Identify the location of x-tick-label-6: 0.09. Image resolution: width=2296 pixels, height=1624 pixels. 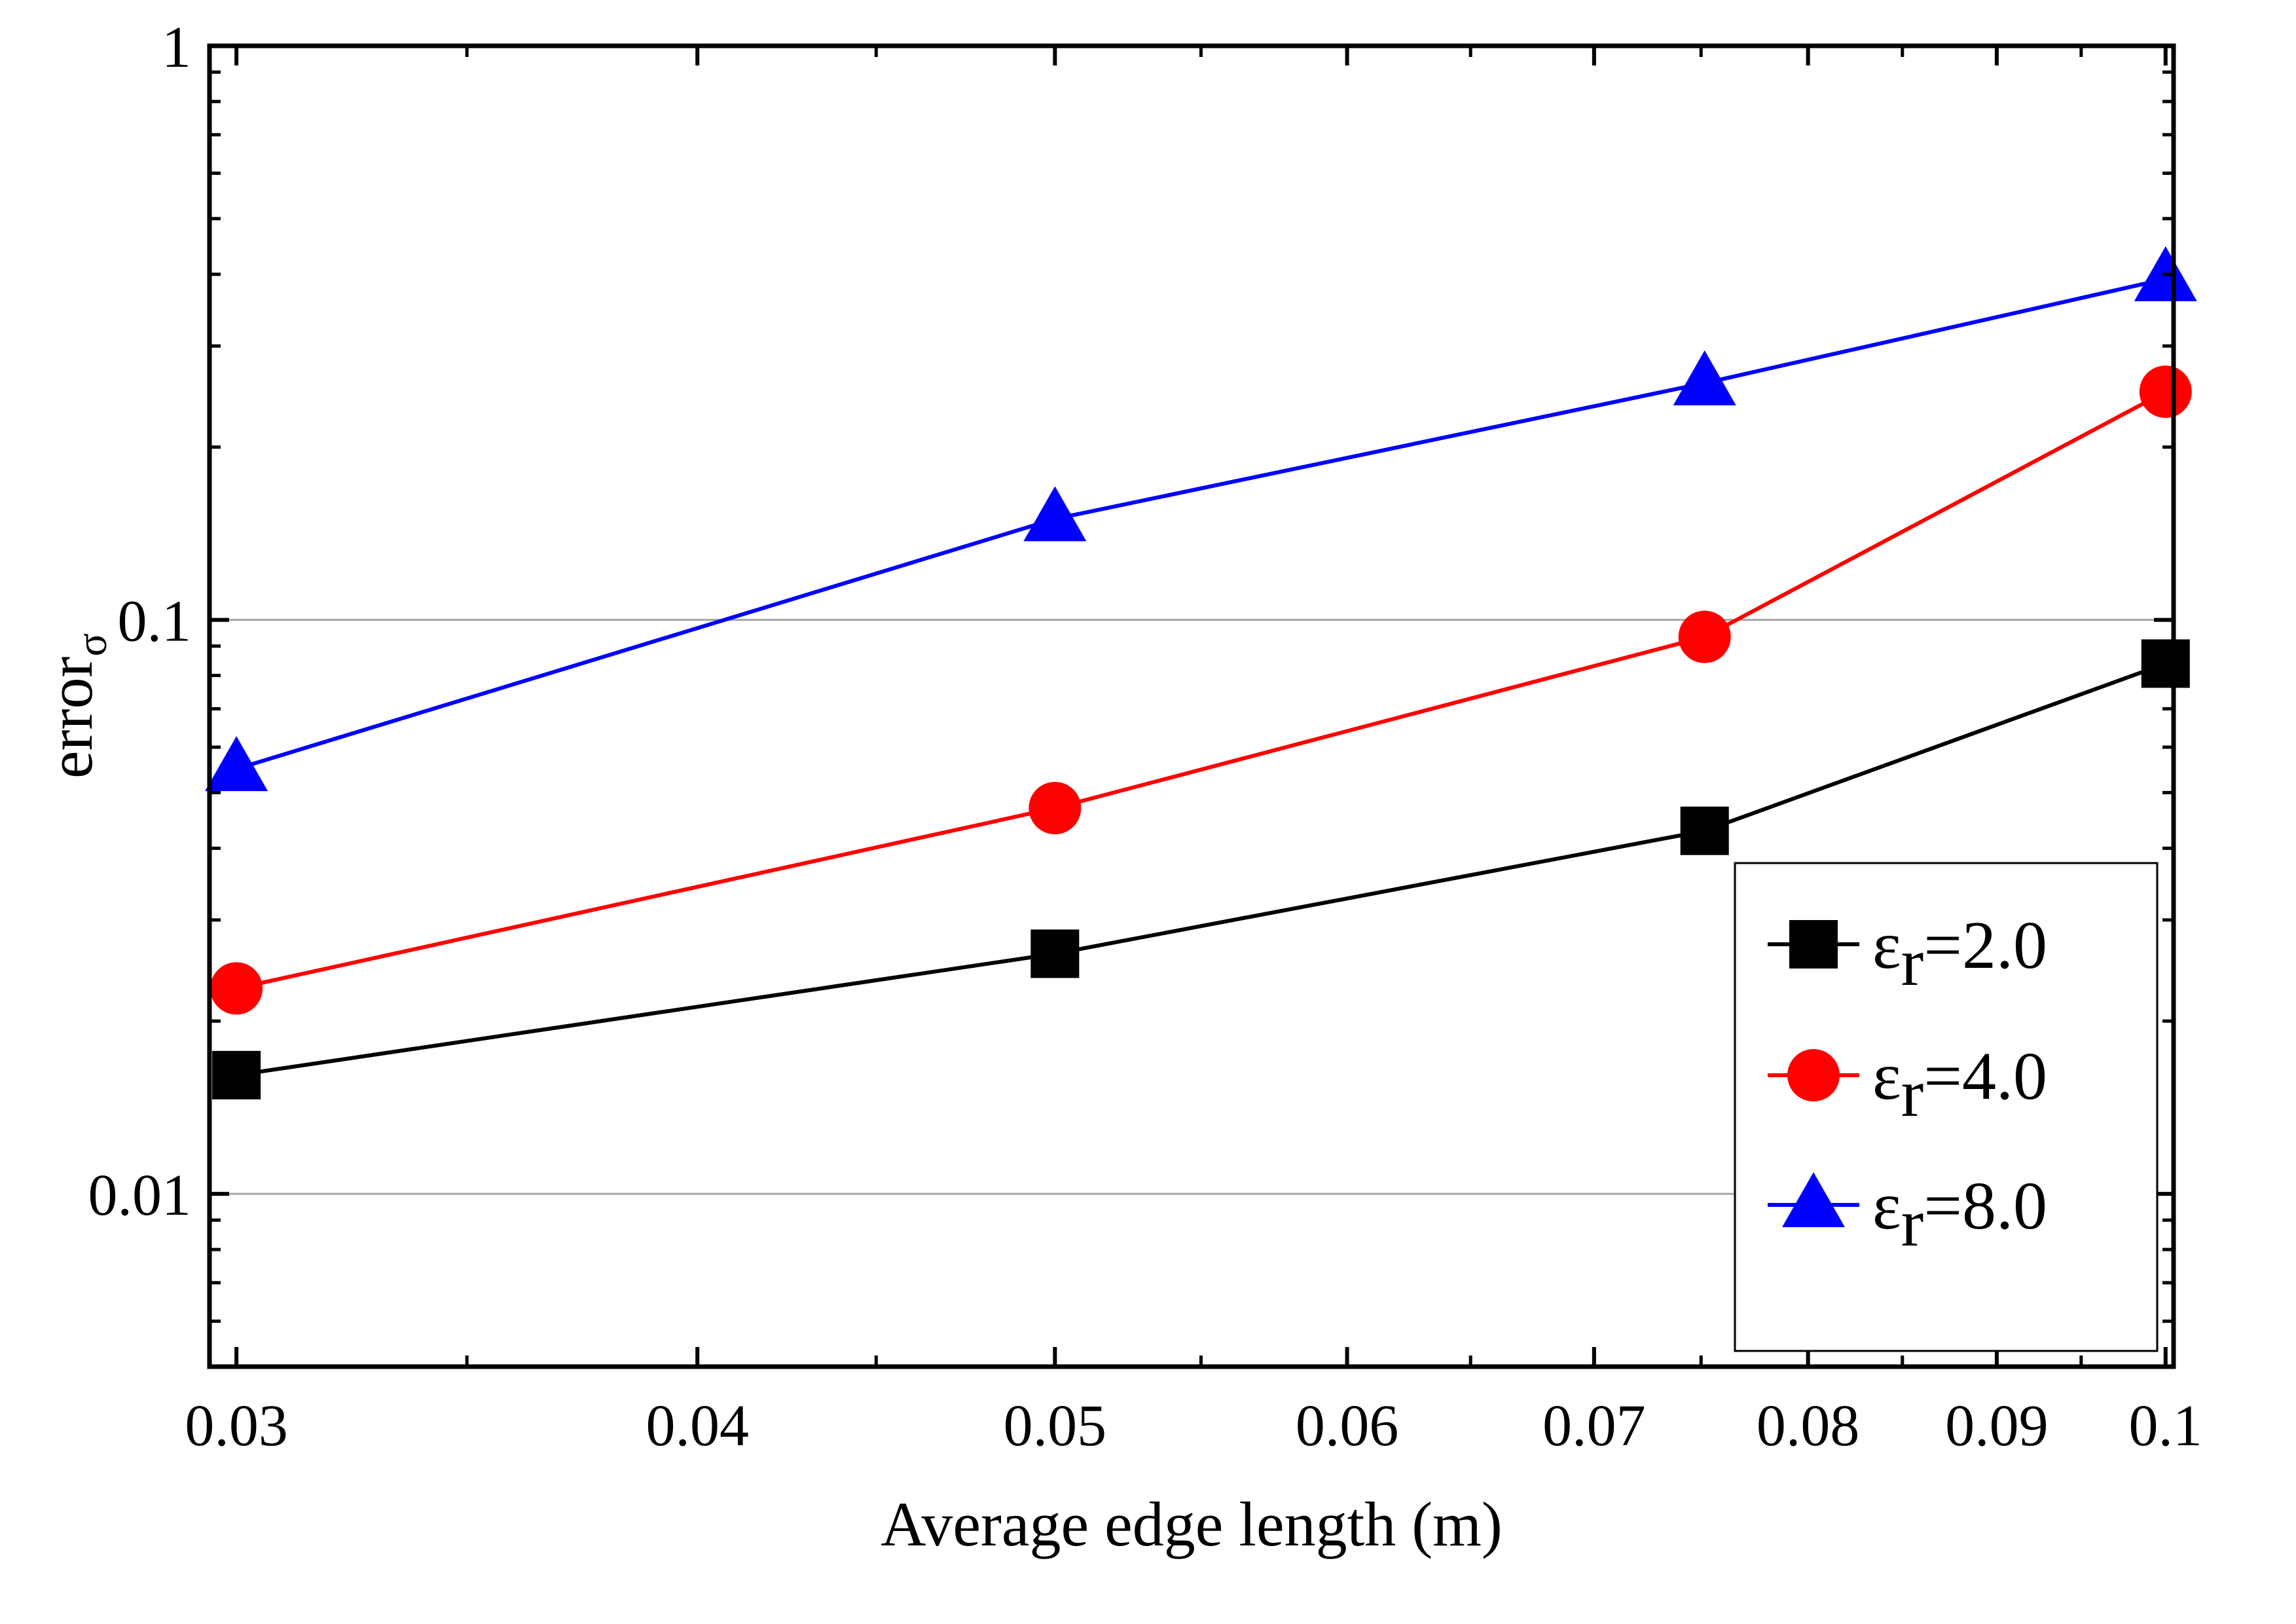
(1997, 1425).